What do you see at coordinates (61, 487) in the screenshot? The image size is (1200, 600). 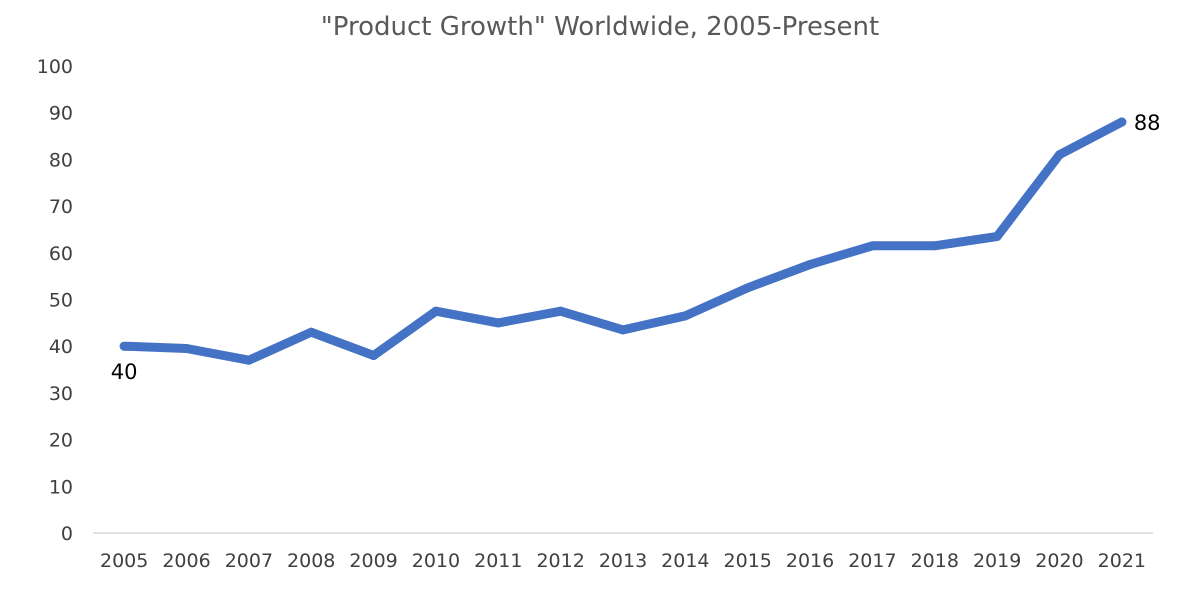 I see `y-tick-label: 10` at bounding box center [61, 487].